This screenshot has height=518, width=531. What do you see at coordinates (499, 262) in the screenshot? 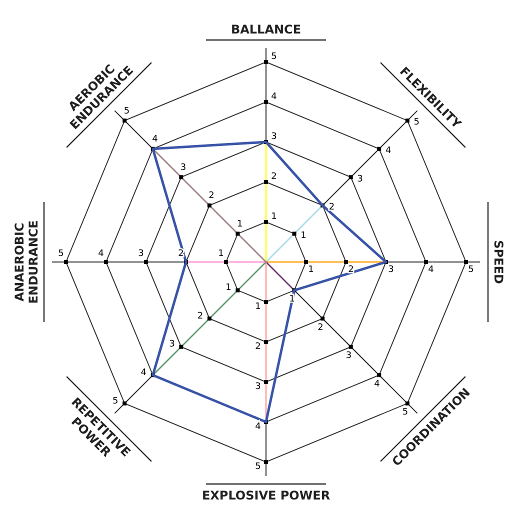
I see `spoke-label: SPEED` at bounding box center [499, 262].